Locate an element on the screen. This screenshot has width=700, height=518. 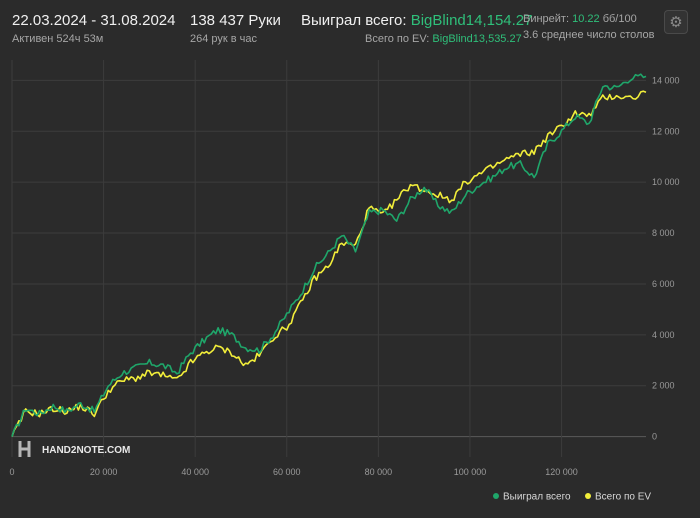
date-block: 22.03.2024 - 31.08.2024 Активен 524ч 53м is located at coordinates (93, 28).